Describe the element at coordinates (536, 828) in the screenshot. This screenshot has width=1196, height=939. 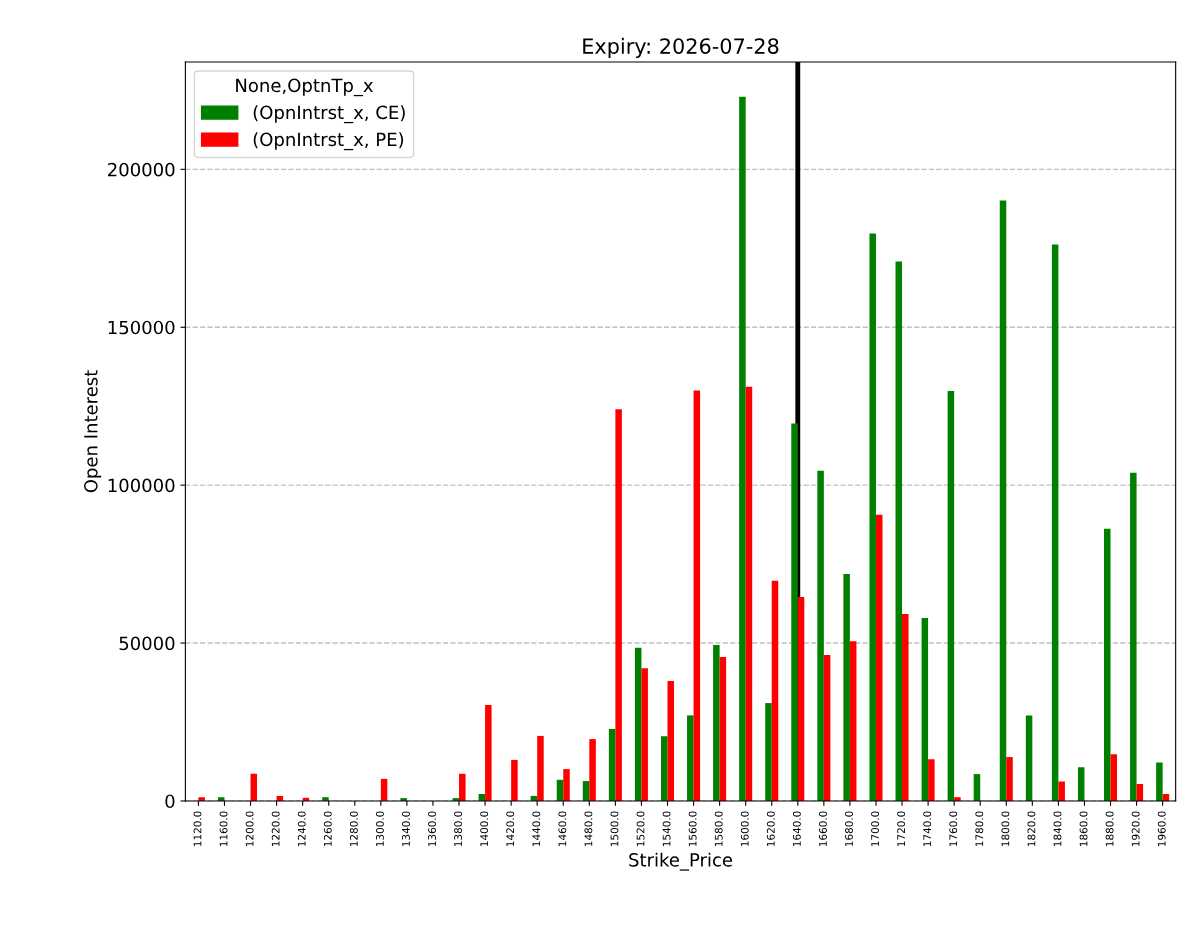
I see `x-tick-label: 1440.0` at that location.